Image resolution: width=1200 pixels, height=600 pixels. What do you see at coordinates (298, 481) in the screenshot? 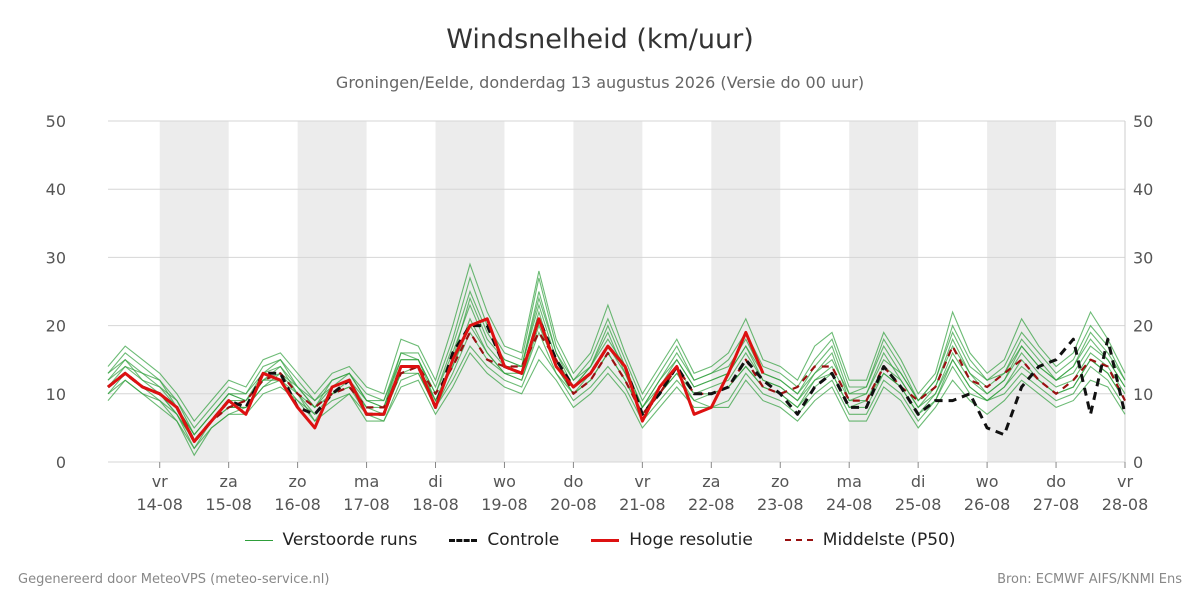
I see `x-tick-weekday-2: zo` at bounding box center [298, 481].